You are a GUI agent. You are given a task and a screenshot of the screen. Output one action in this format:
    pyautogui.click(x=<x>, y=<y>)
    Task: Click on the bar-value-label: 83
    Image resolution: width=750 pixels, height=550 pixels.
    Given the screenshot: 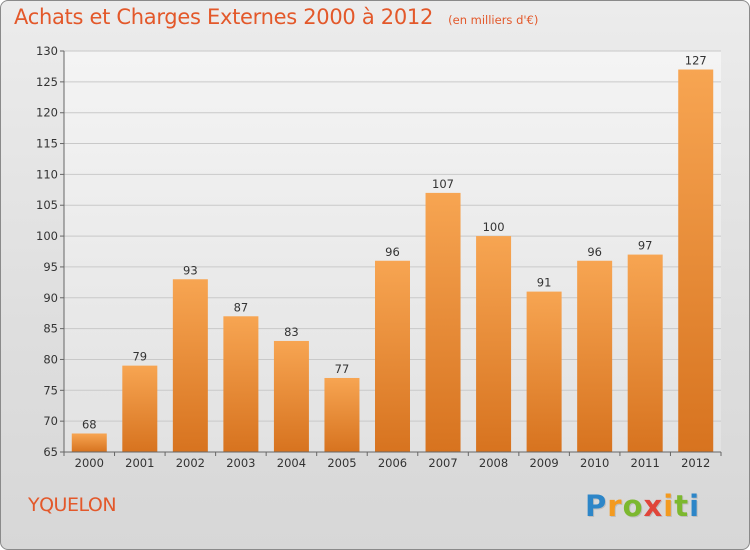 What is the action you would take?
    pyautogui.click(x=291, y=332)
    